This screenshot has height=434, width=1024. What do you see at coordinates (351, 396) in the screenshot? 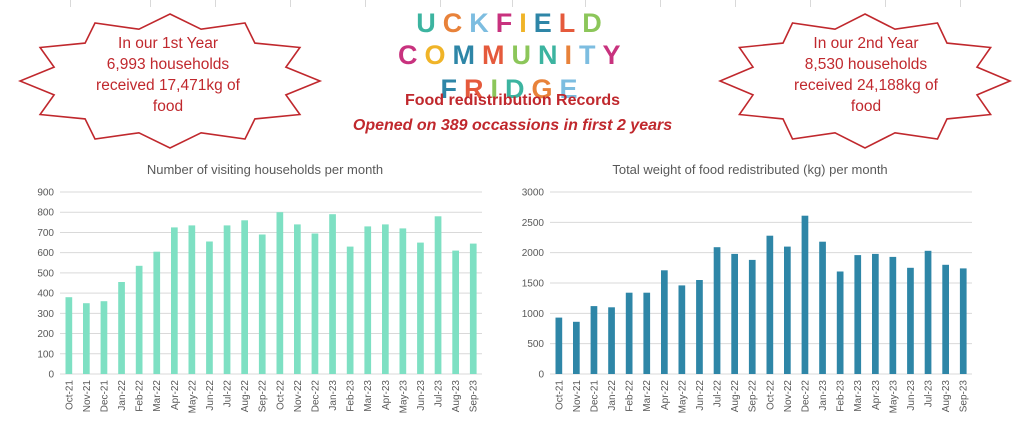
I see `x-tick-label: Feb-23` at bounding box center [351, 396].